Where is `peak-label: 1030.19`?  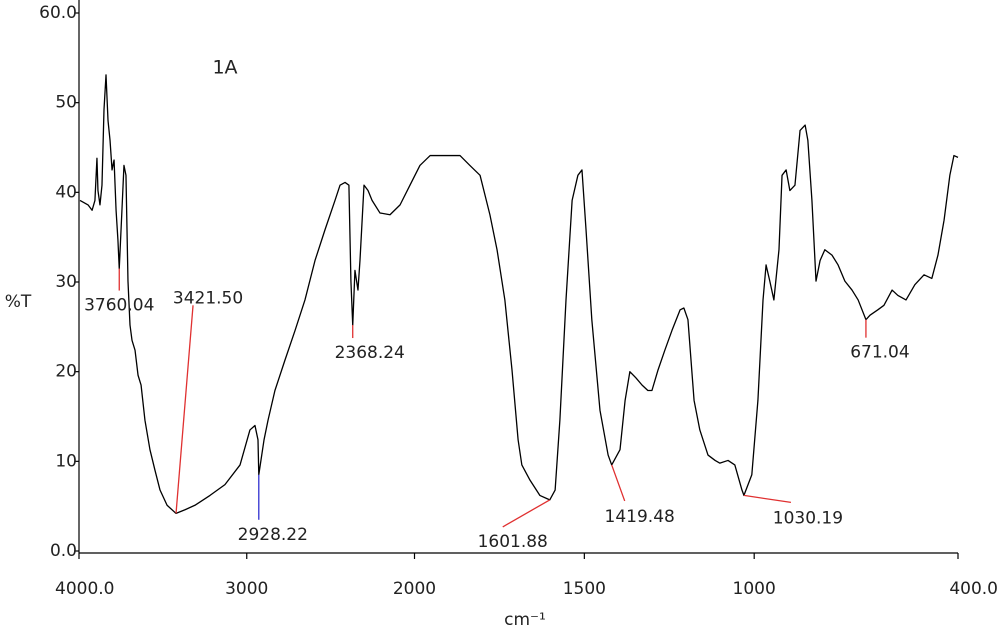
peak-label: 1030.19 is located at coordinates (808, 518).